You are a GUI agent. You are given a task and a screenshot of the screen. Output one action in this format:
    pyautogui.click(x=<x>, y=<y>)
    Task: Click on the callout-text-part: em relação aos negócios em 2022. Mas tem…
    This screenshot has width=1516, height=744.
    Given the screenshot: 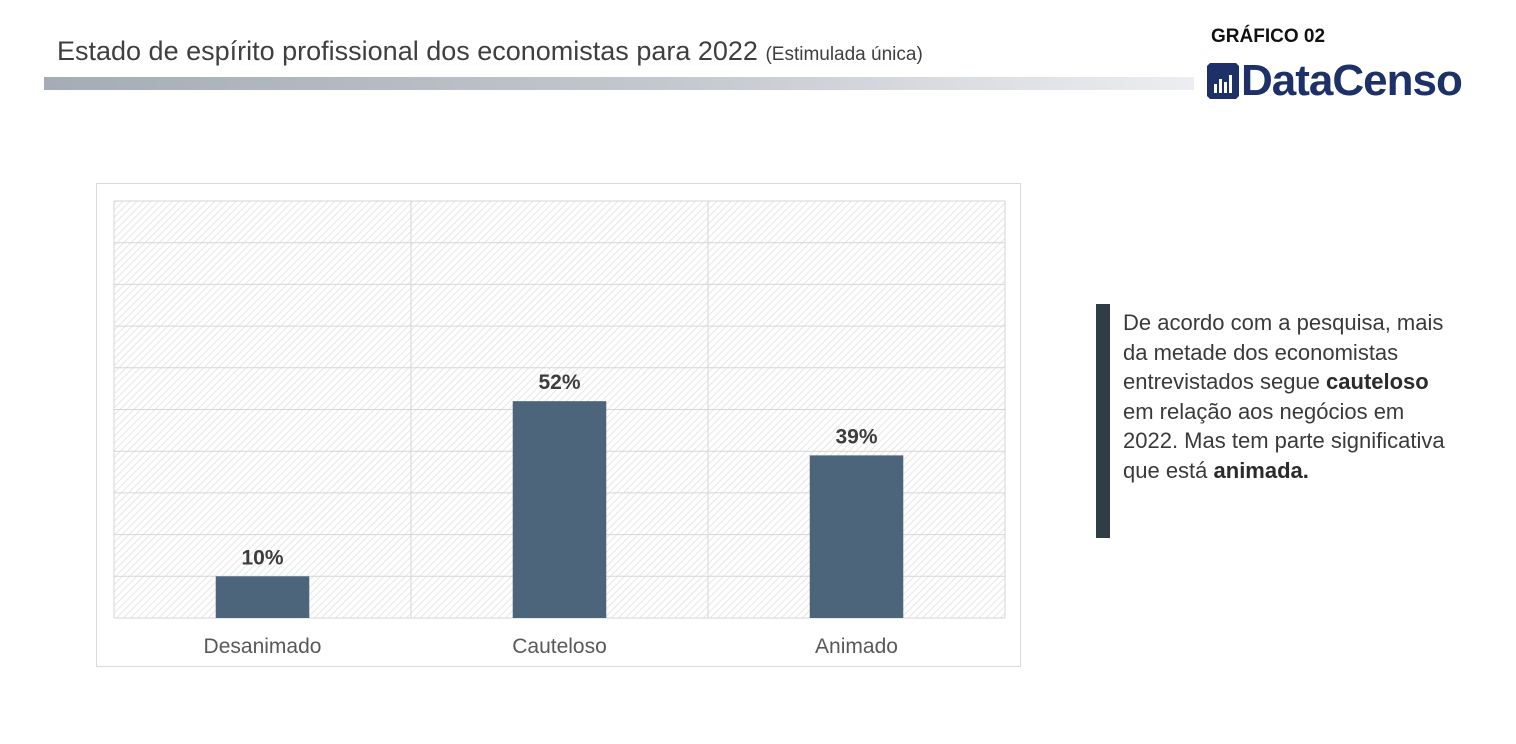 What is the action you would take?
    pyautogui.click(x=1284, y=440)
    